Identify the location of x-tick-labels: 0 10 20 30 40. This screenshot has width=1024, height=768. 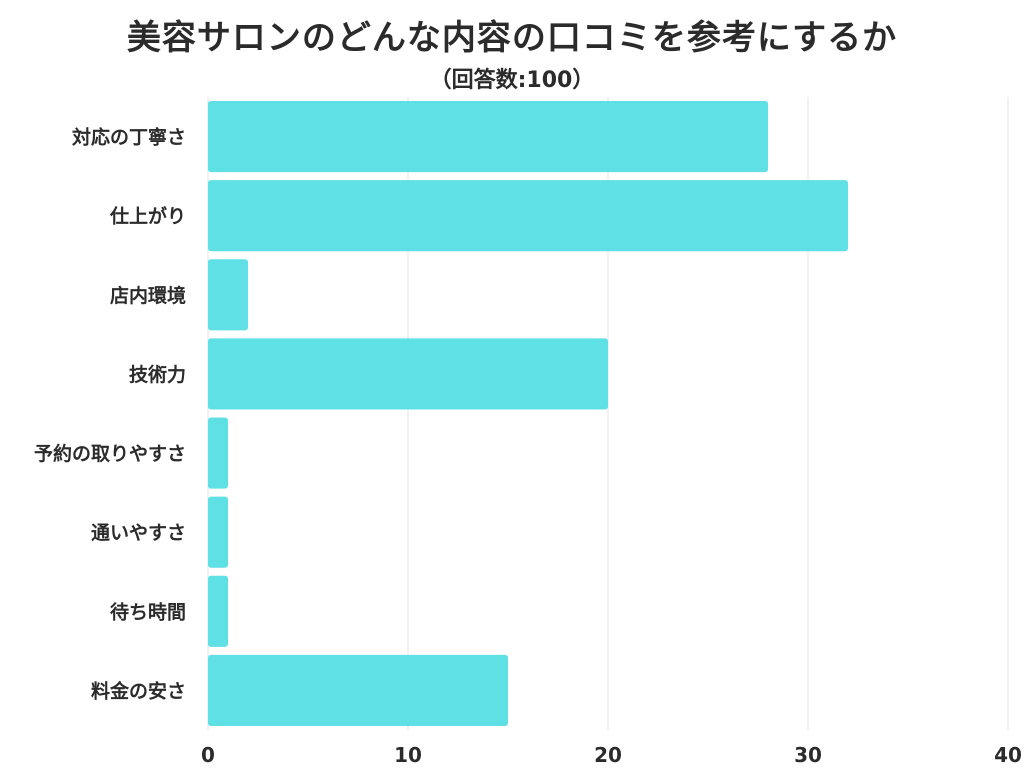
(611, 755).